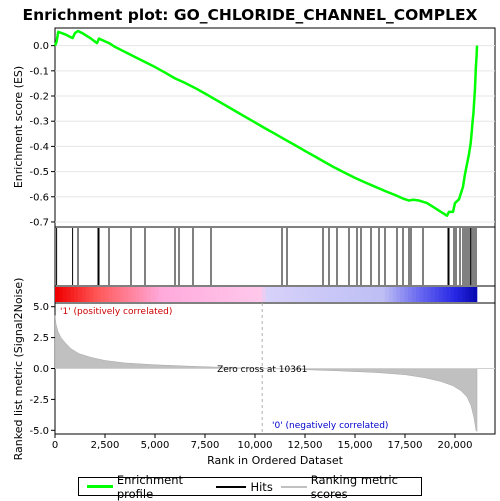  Describe the element at coordinates (41, 46) in the screenshot. I see `es-y-tick-label: 0.0` at that location.